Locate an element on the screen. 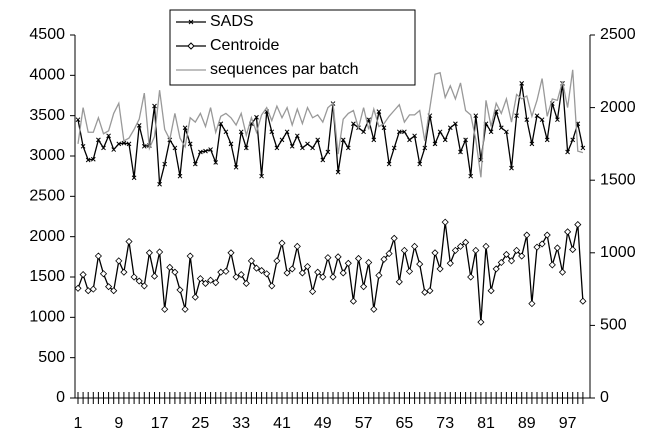  y-tick-label: 500 is located at coordinates (51, 357).